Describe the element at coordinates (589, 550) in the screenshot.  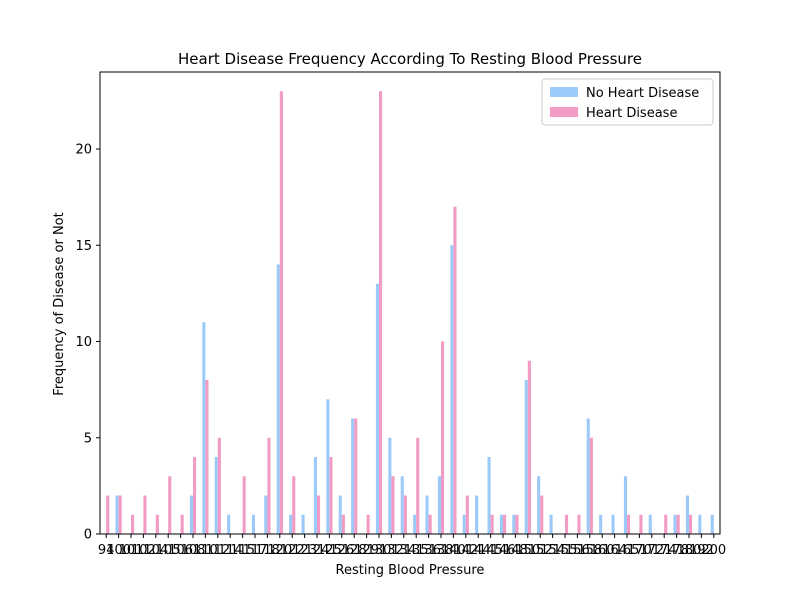
I see `x-tick-label: 158` at that location.